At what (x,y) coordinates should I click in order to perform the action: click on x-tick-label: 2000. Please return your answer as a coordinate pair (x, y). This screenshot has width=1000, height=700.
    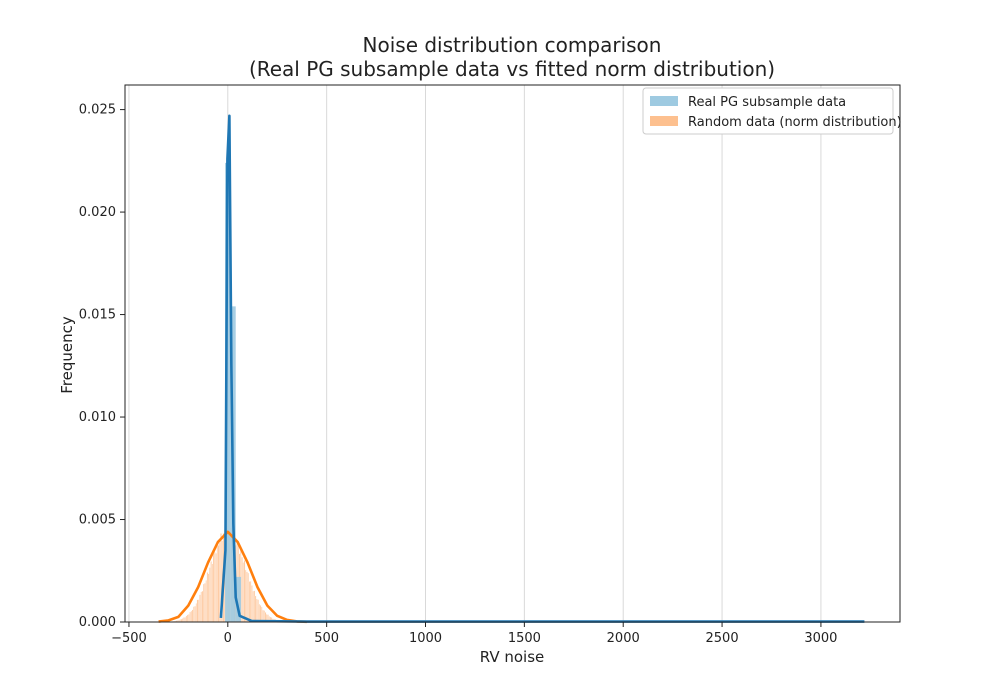
    Looking at the image, I should click on (623, 638).